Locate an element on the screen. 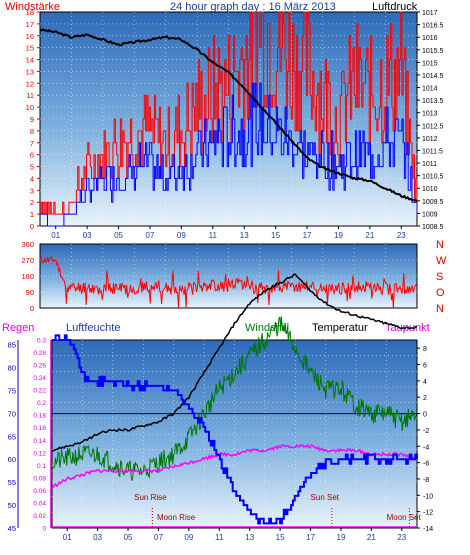 This screenshot has height=555, width=470. temperature-tick-label: 4 is located at coordinates (425, 382).